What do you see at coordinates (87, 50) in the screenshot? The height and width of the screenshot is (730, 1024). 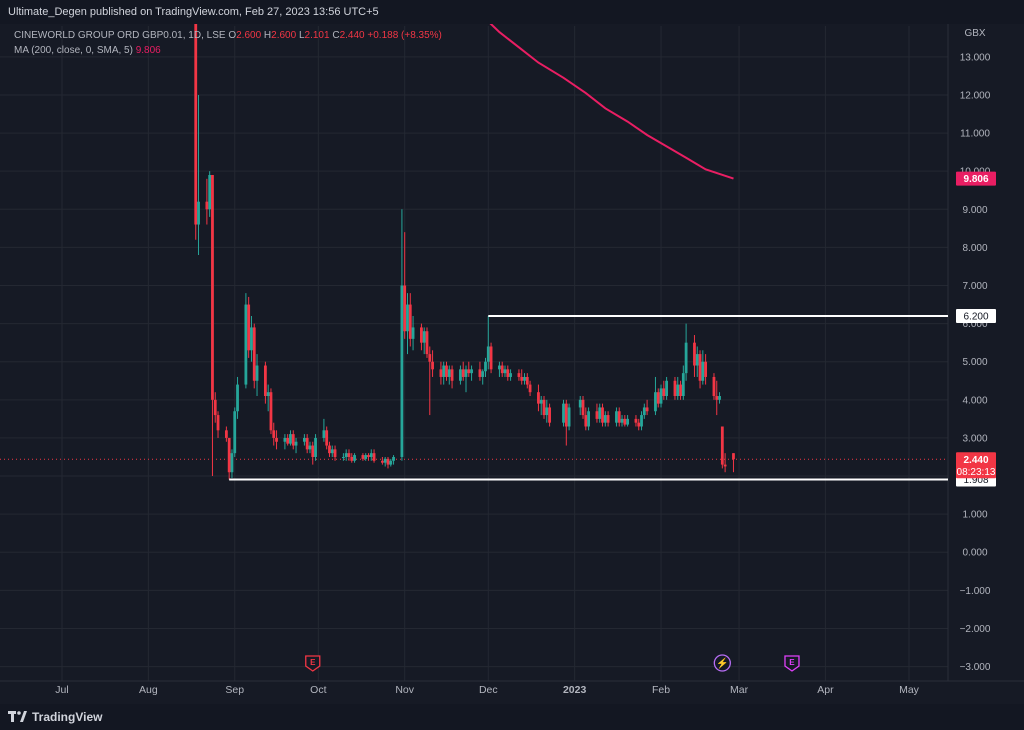 I see `ma-legend: MA (200, close, 0, SMA, 5) 9.806` at bounding box center [87, 50].